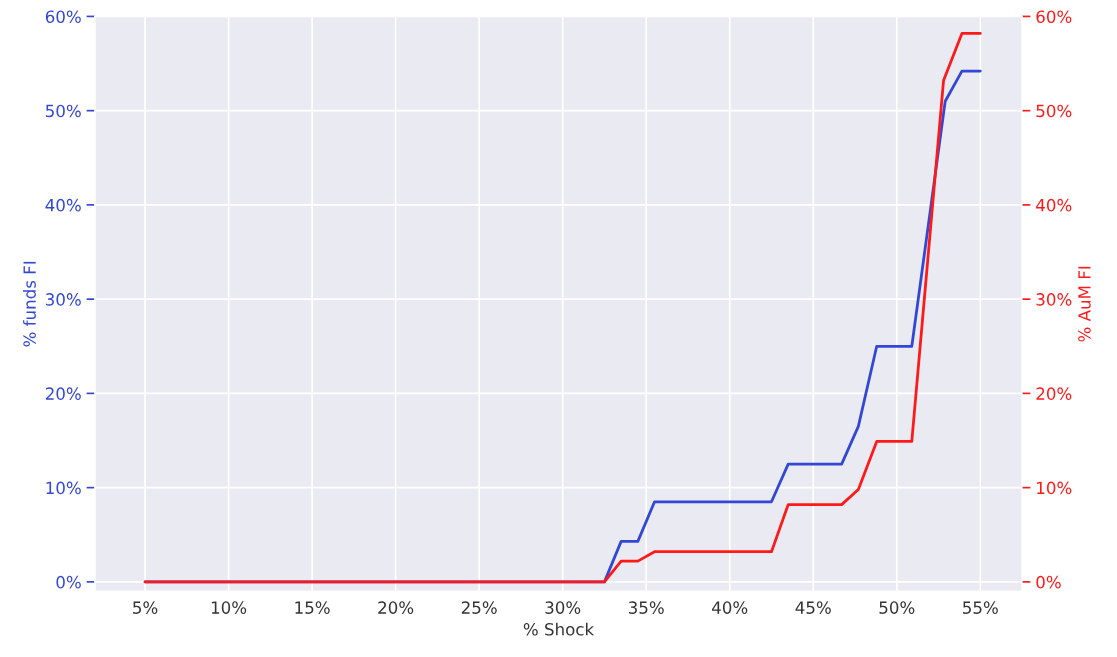 The height and width of the screenshot is (657, 1117). Describe the element at coordinates (29, 304) in the screenshot. I see `y-axis-title: % funds FI` at that location.